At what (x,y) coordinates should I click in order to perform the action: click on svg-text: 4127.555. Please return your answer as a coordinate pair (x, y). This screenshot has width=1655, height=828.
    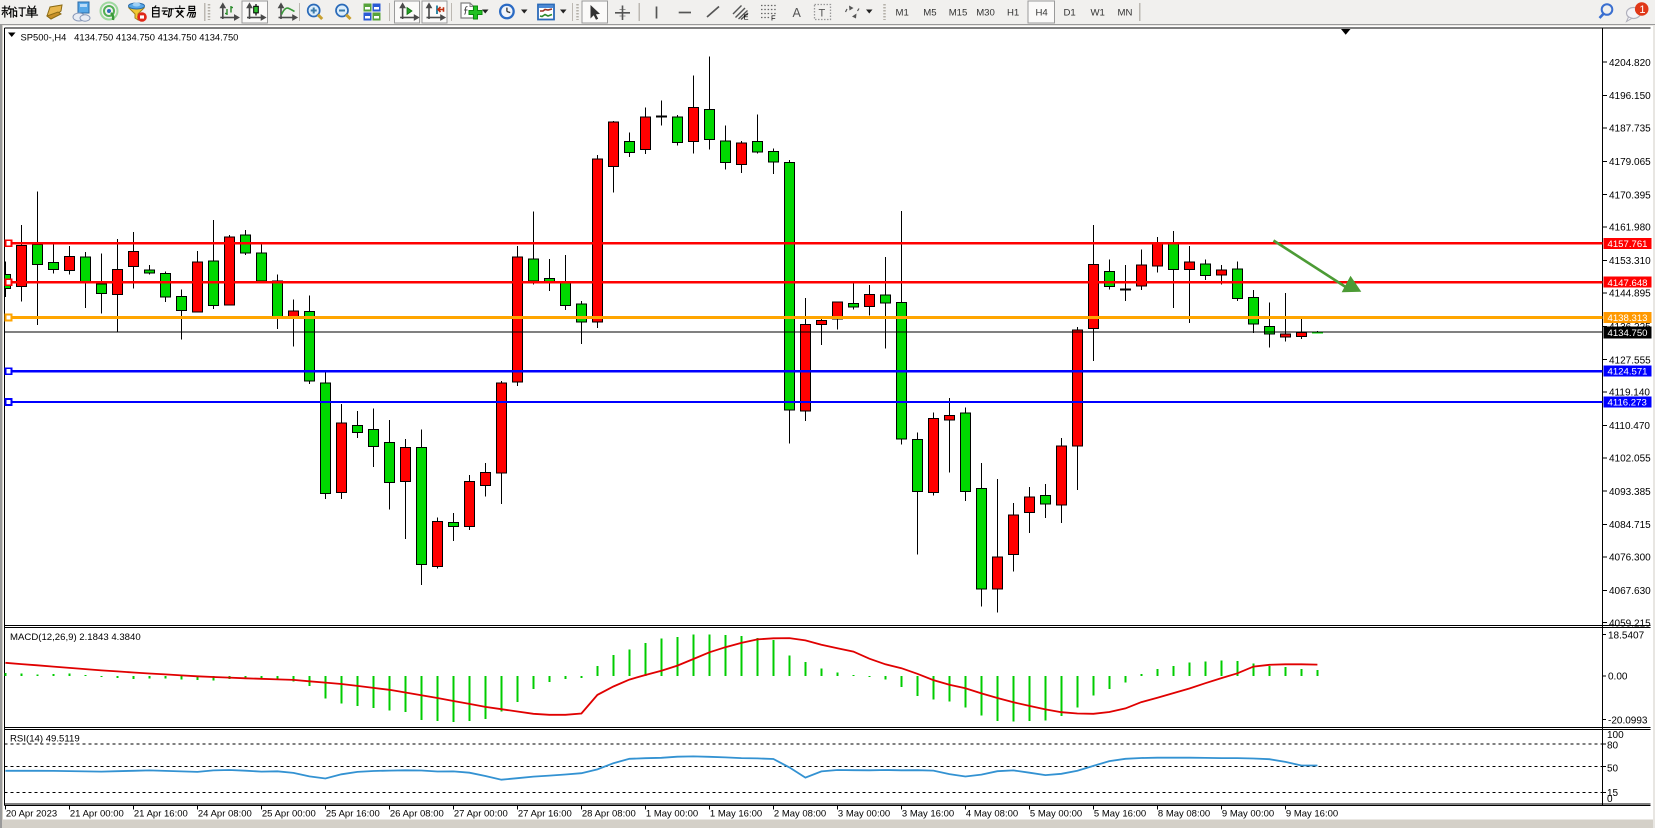
    Looking at the image, I should click on (1630, 360).